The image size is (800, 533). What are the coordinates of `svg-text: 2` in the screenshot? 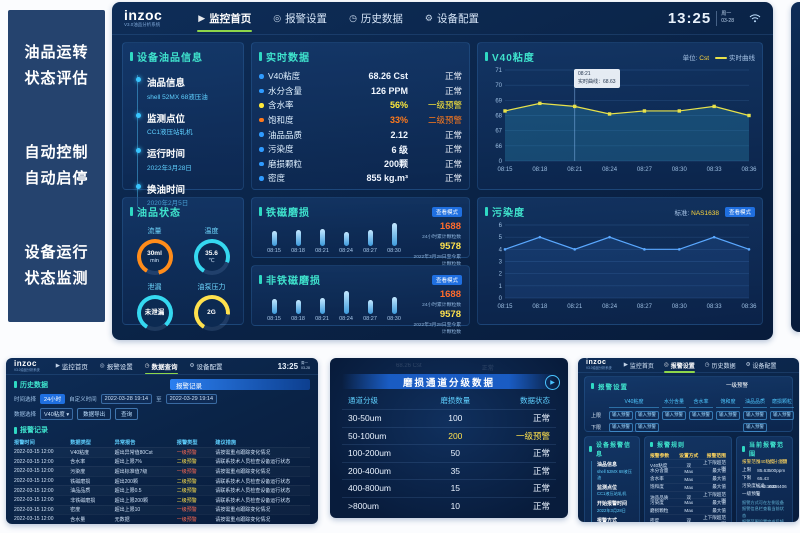 It's located at (501, 275).